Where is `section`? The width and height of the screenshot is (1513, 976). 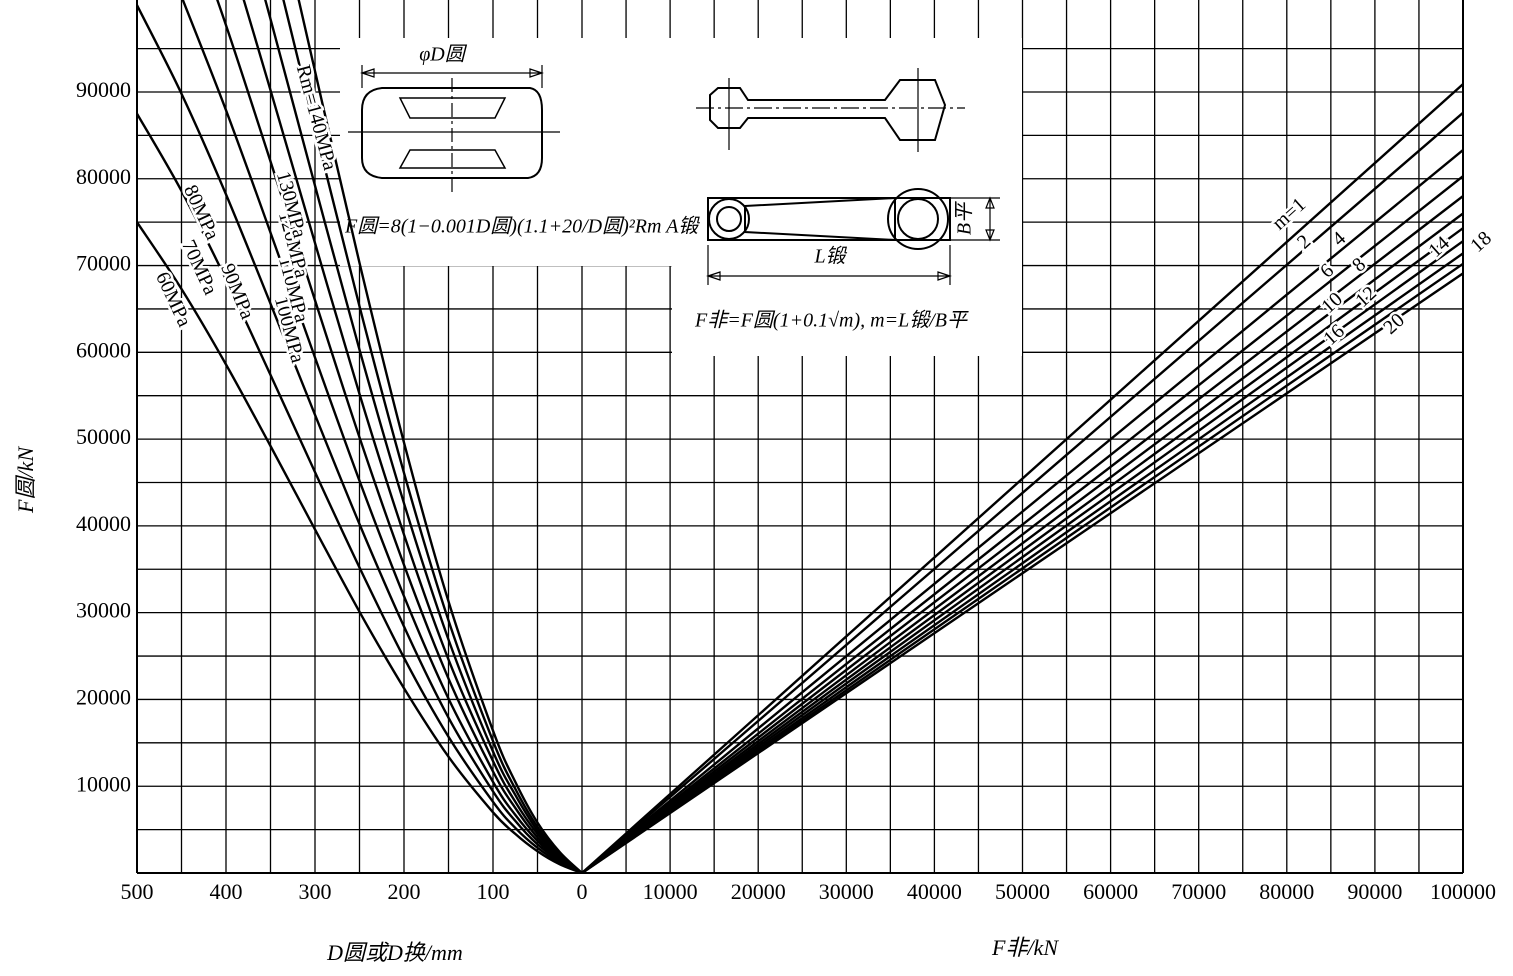 section is located at coordinates (452, 133).